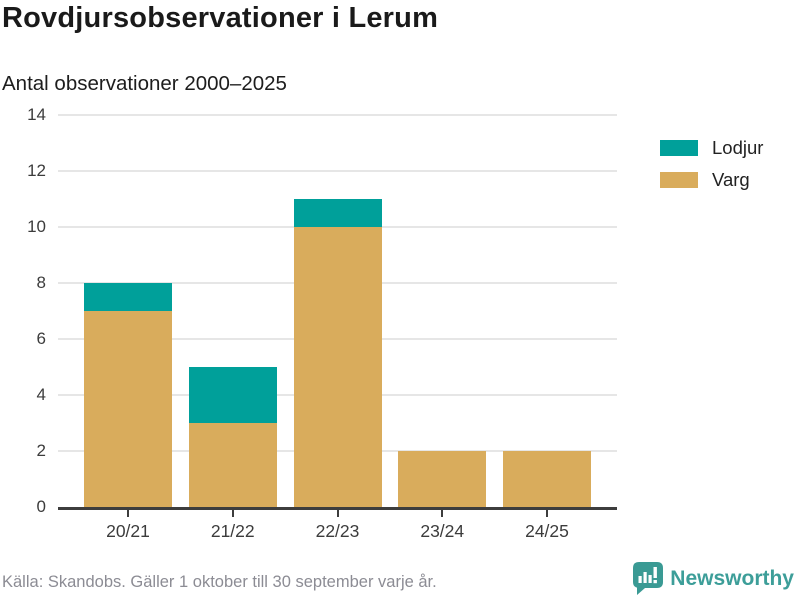 This screenshot has height=600, width=800. Describe the element at coordinates (41, 338) in the screenshot. I see `y-axis-tick-6: 6` at that location.